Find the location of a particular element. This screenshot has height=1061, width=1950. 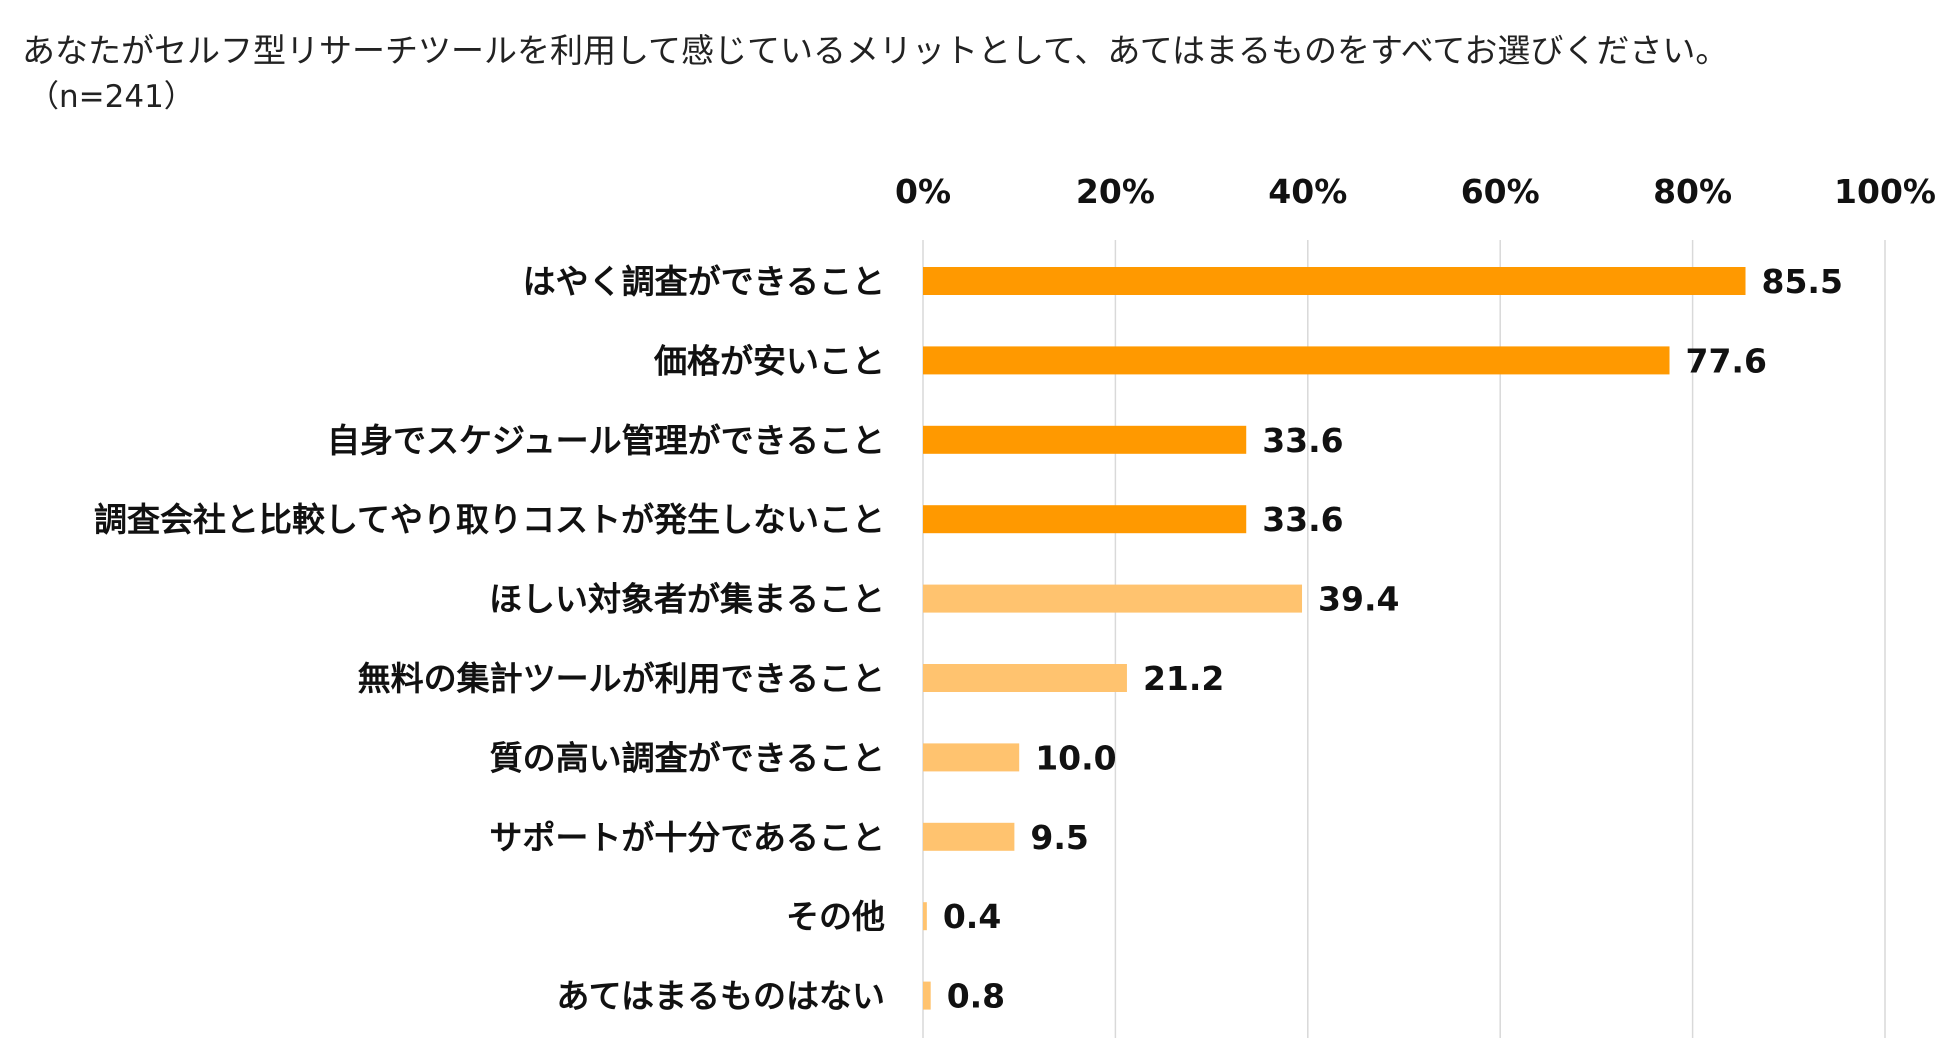

data-label: 0.4 is located at coordinates (972, 916).